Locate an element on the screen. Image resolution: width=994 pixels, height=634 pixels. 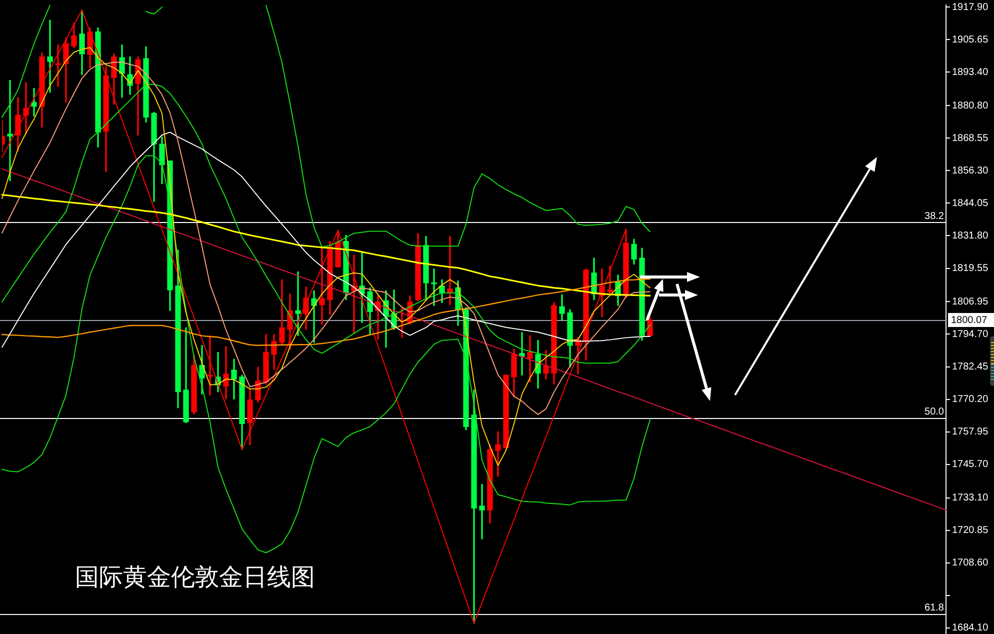
y-tick-label: 1868.55 is located at coordinates (970, 138).